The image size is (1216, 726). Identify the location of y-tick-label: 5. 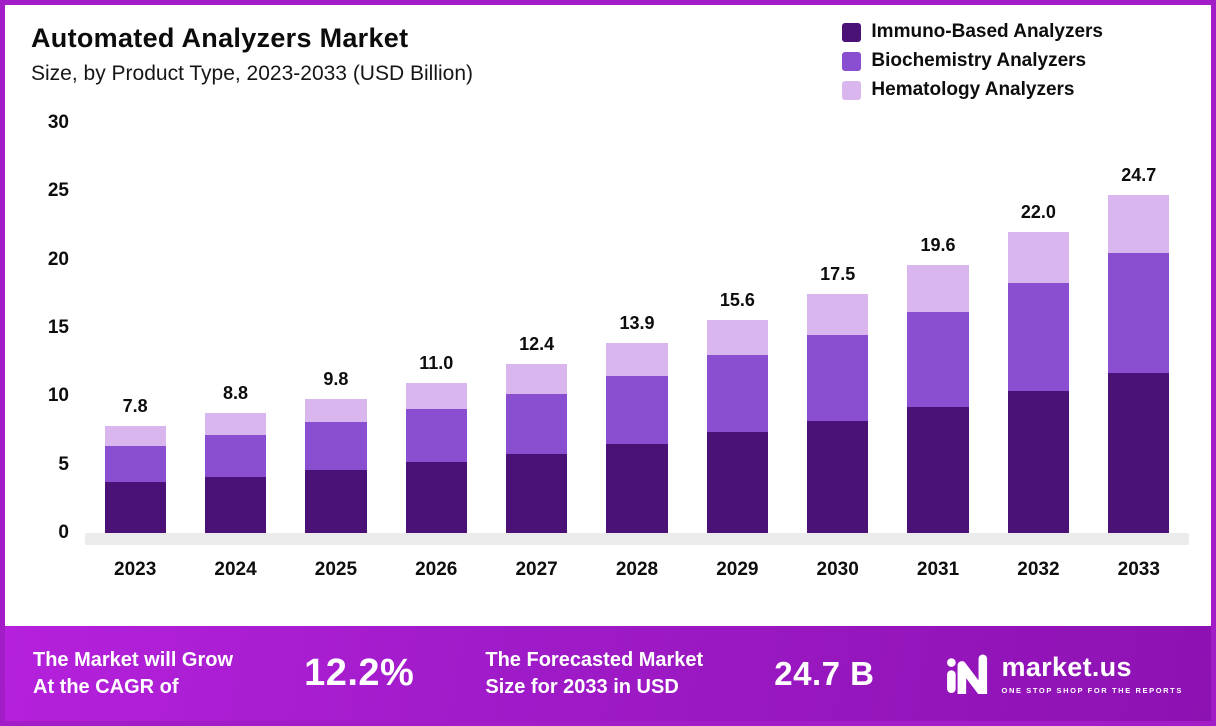
(63, 464).